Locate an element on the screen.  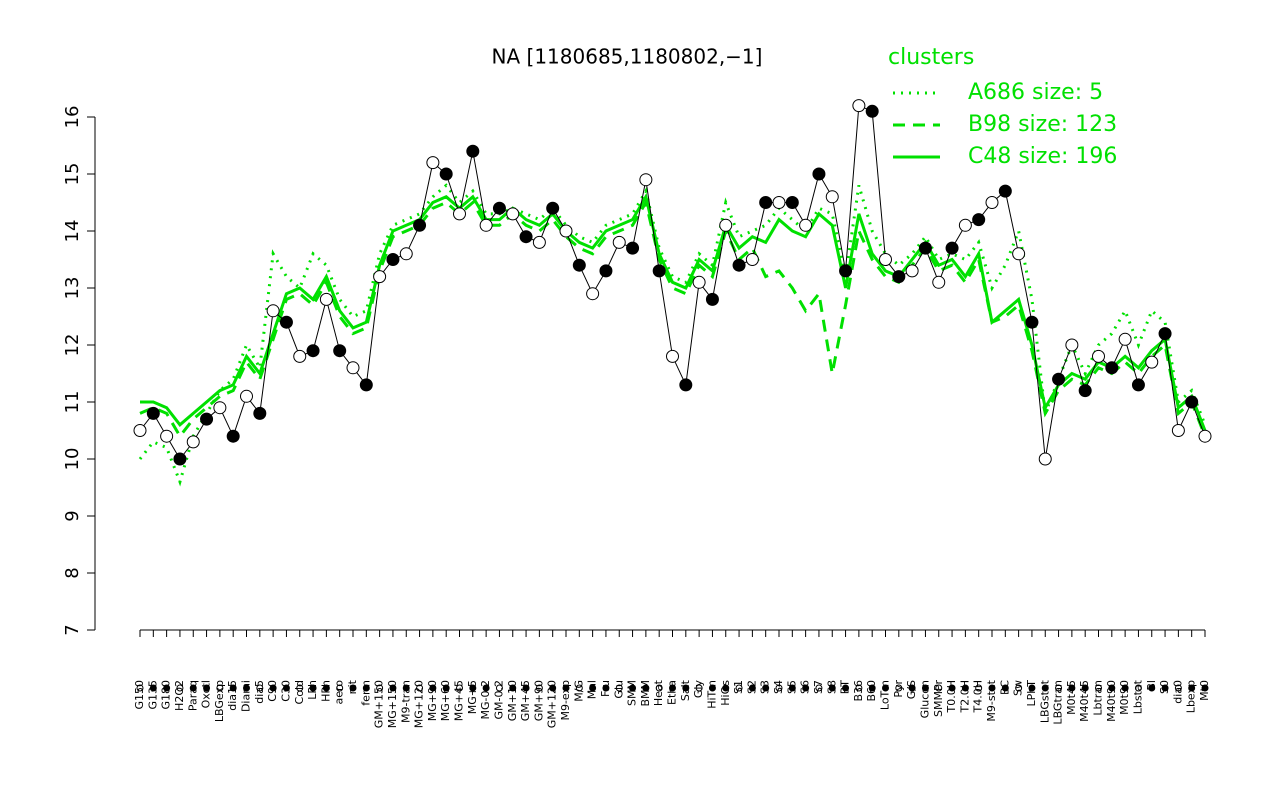
x-tick-label: M9-exp is located at coordinates (565, 700).